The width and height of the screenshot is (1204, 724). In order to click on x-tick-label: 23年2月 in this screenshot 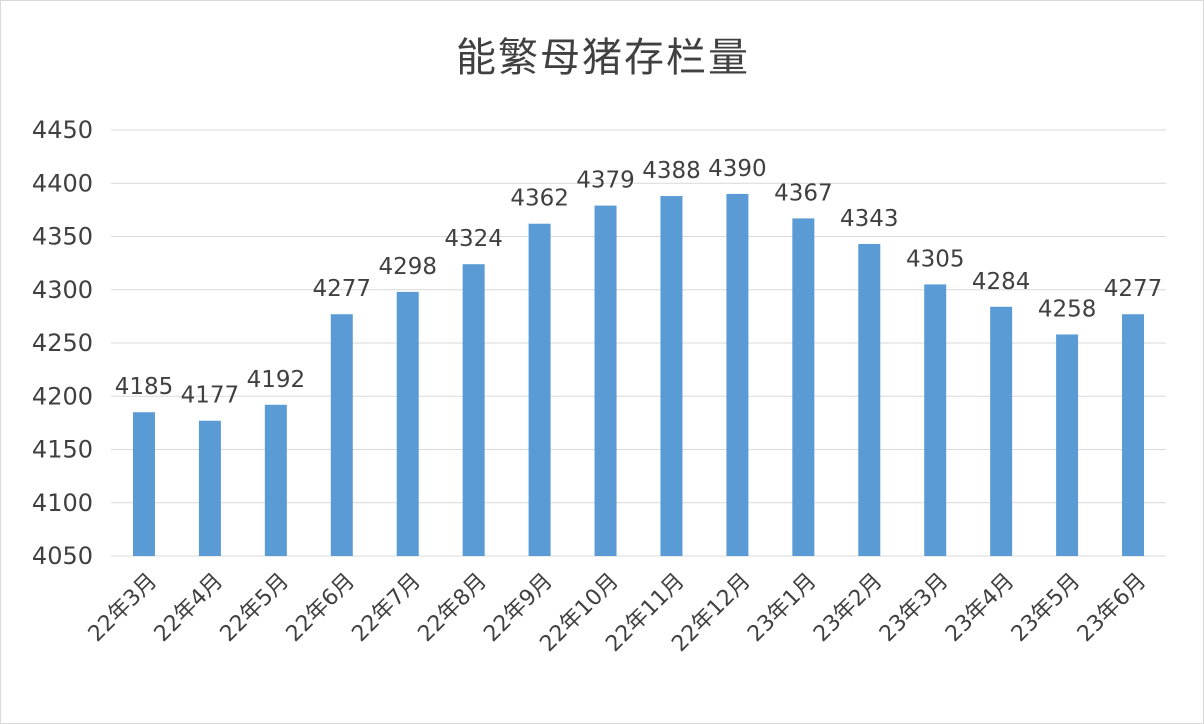, I will do `click(848, 608)`.